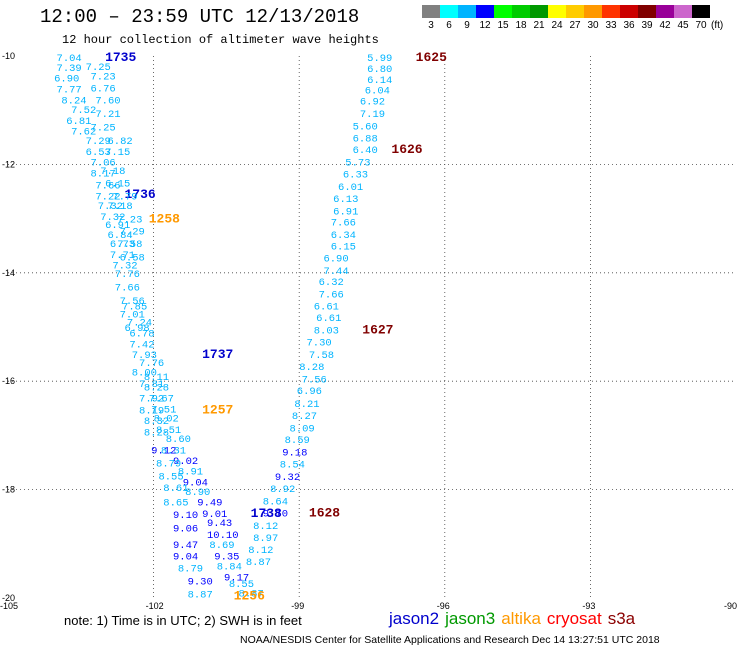  I want to click on pass-time-label: 1256, so click(249, 595).